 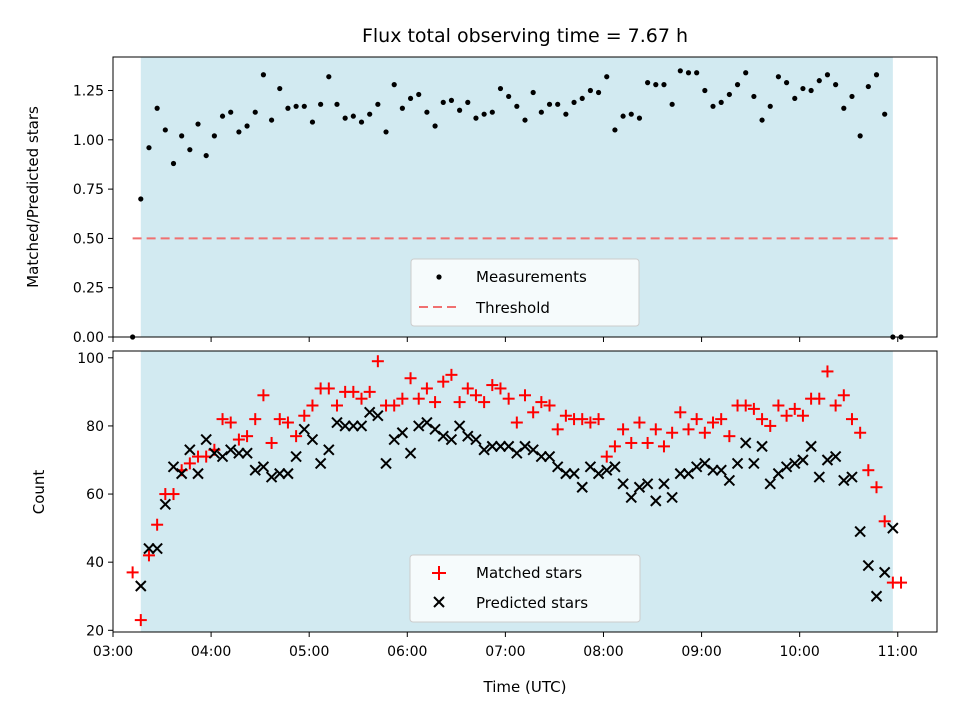 I want to click on legend-measurements-label: Measurements, so click(x=531, y=277).